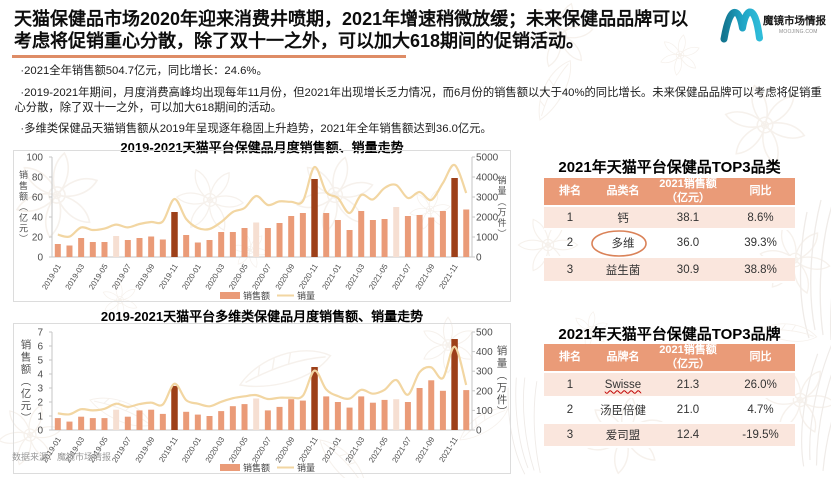 This screenshot has width=831, height=478. I want to click on svg-text: 80, so click(38, 178).